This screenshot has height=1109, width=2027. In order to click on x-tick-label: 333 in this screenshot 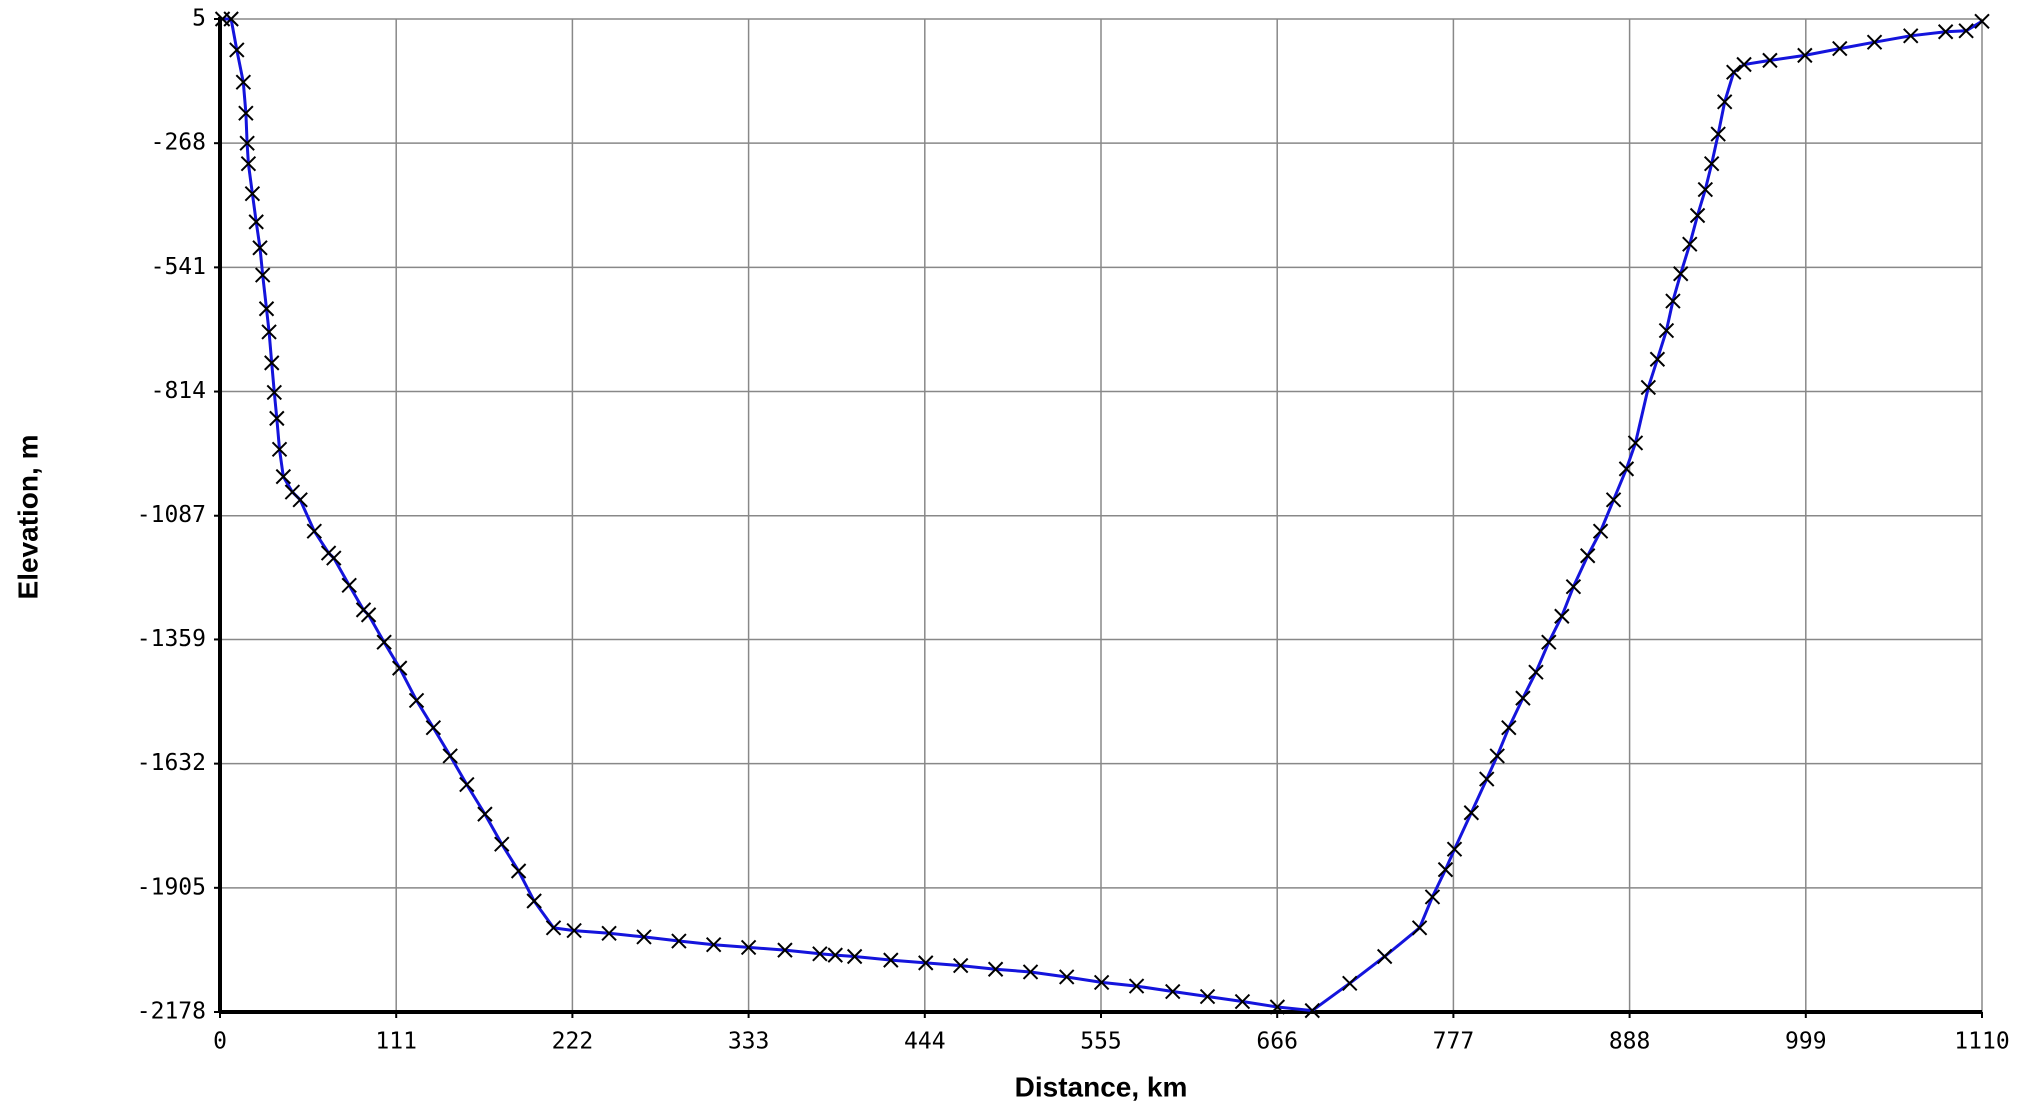, I will do `click(749, 1042)`.